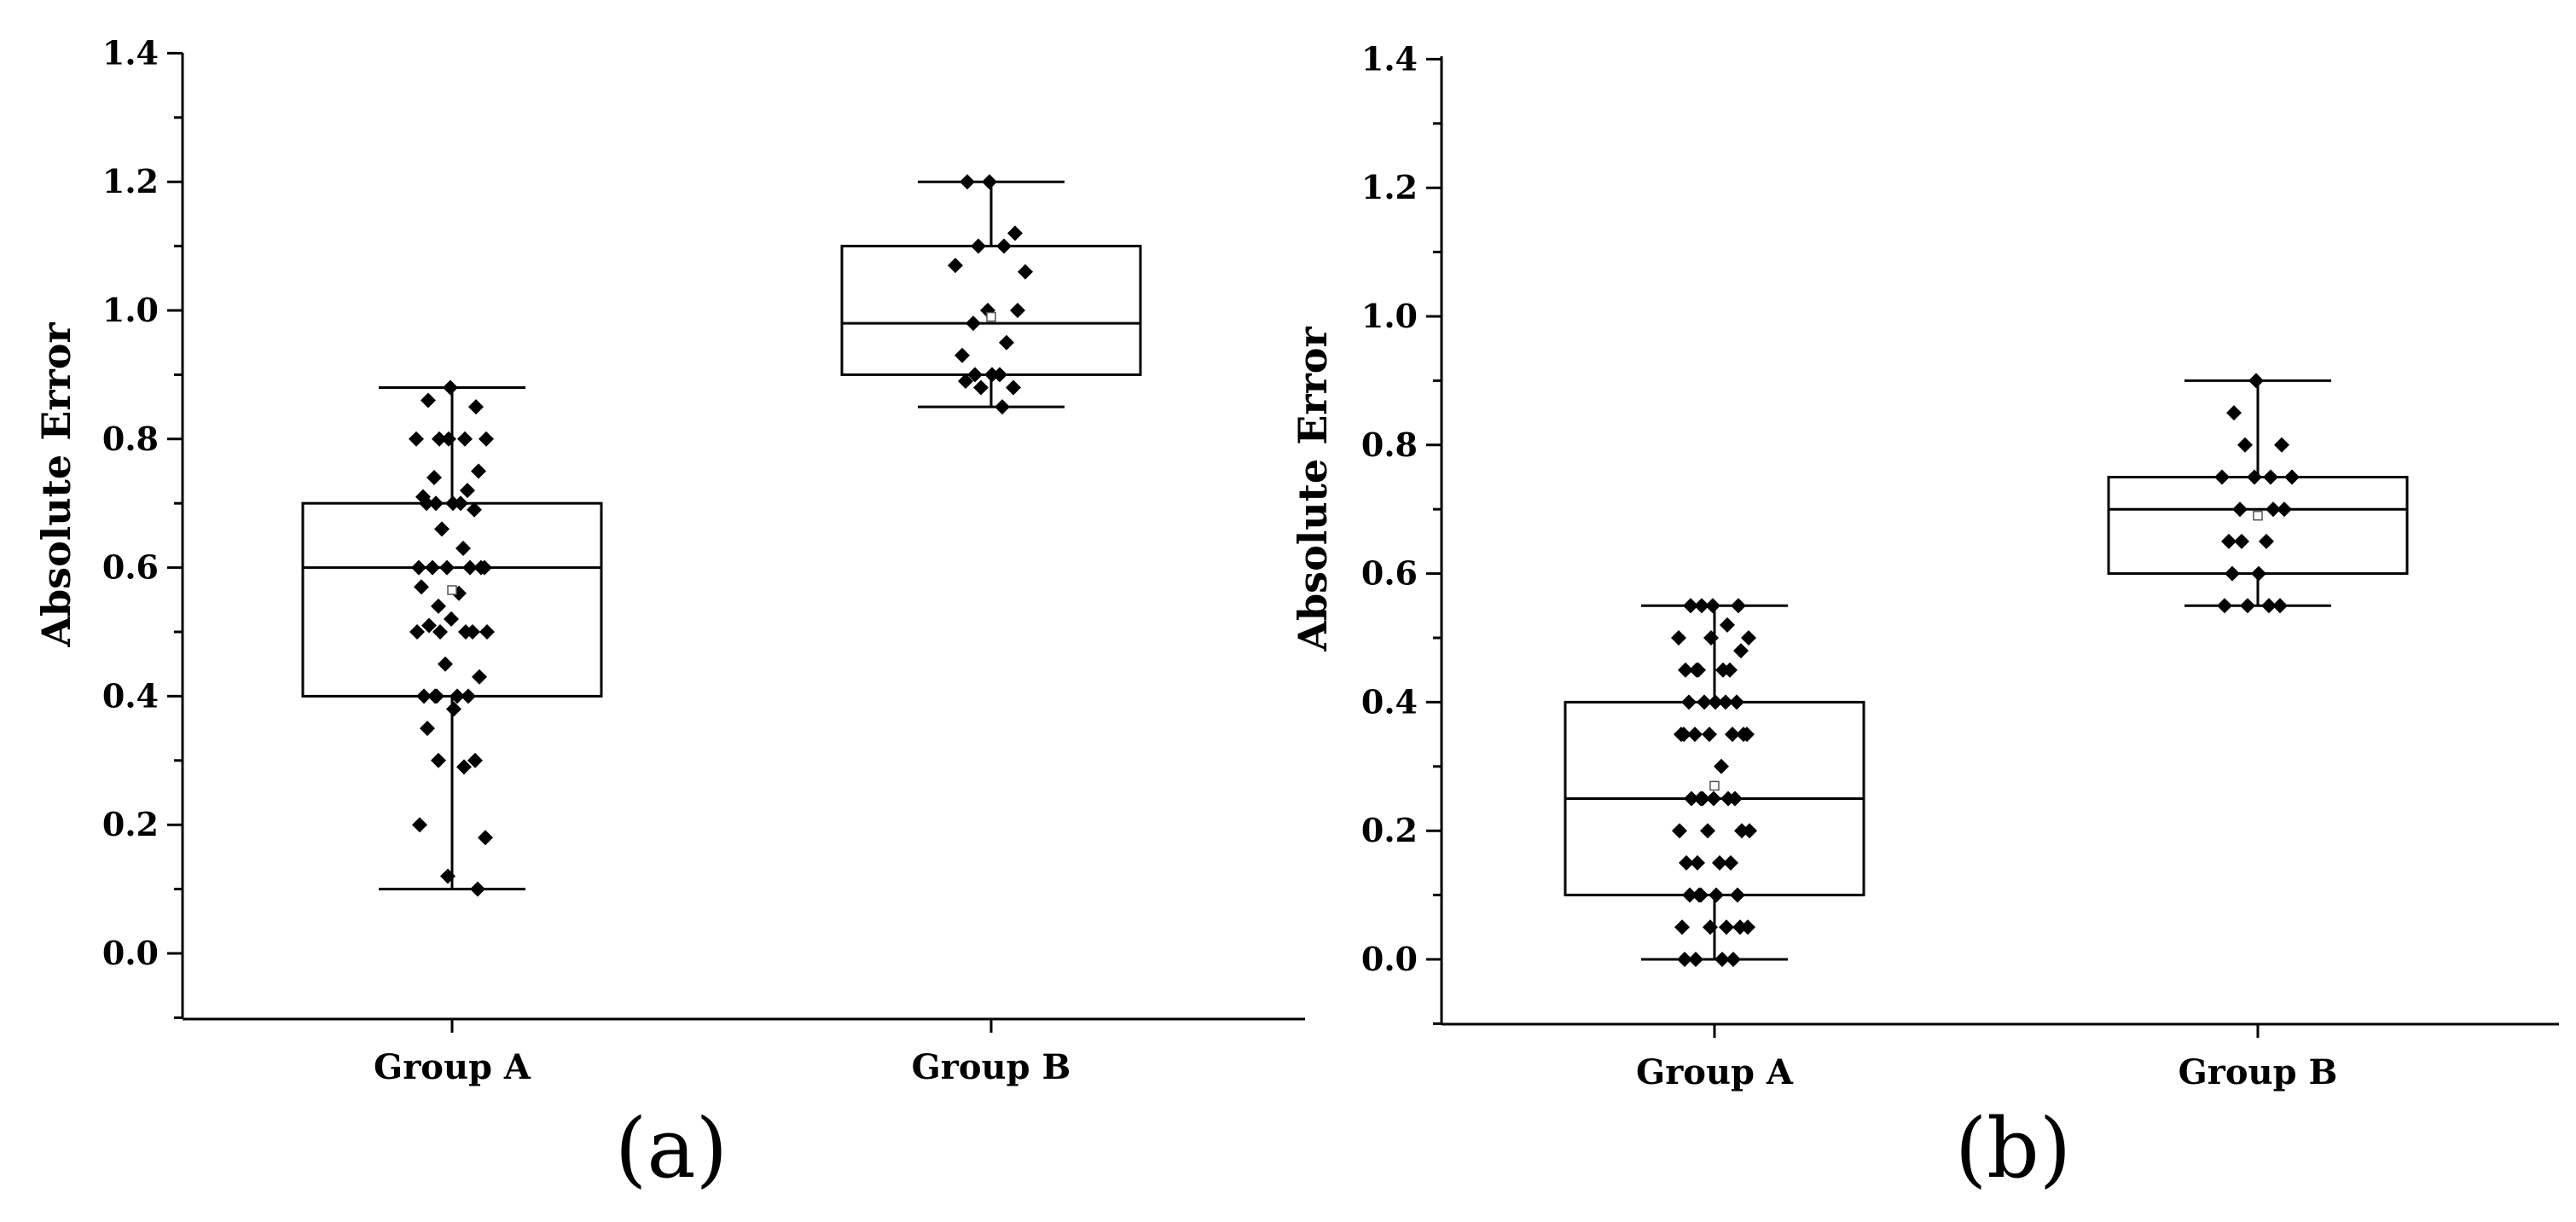  Describe the element at coordinates (2258, 526) in the screenshot. I see `box-iqr` at that location.